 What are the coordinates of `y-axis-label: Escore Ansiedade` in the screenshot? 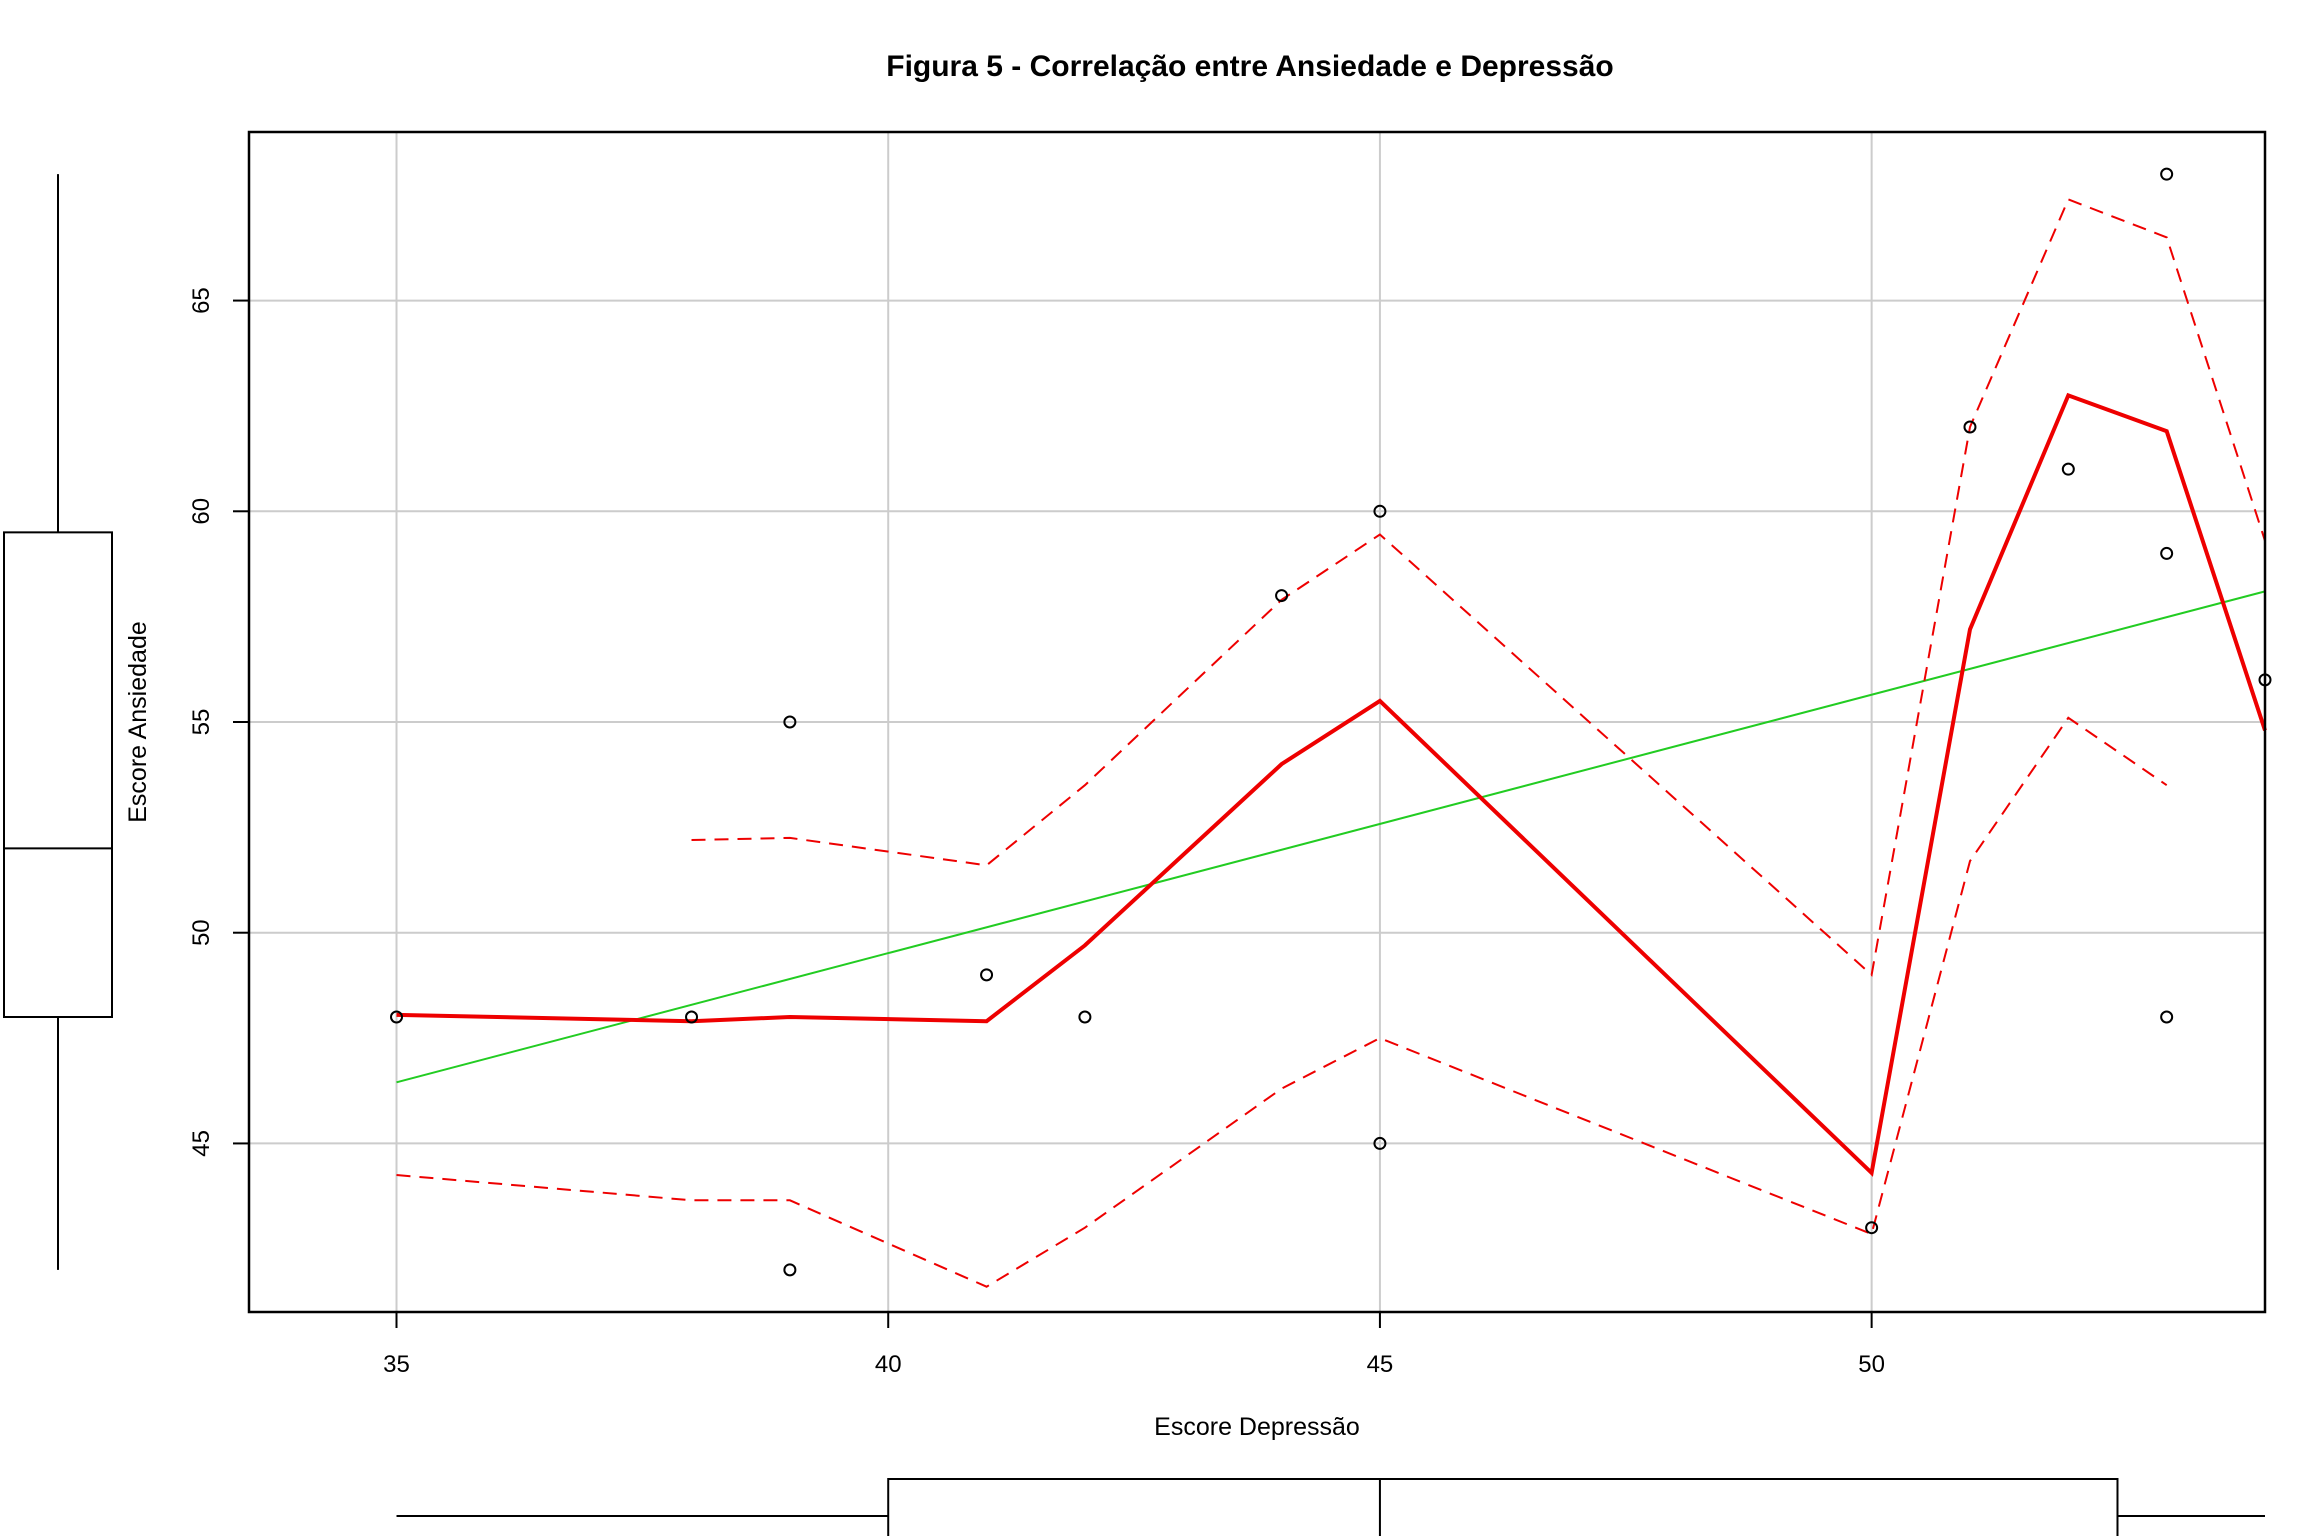 It's located at (138, 722).